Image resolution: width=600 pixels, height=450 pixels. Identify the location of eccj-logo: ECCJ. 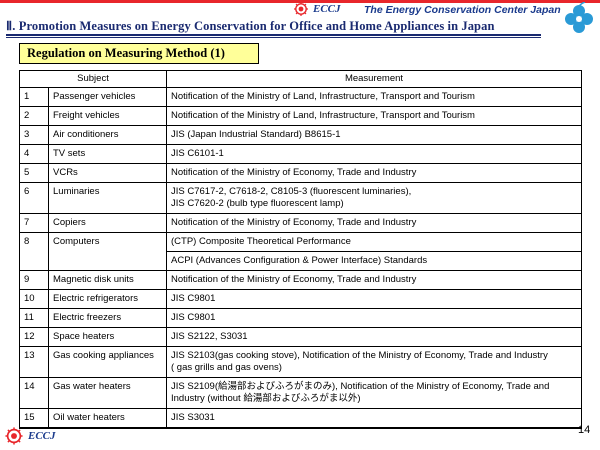
(316, 9).